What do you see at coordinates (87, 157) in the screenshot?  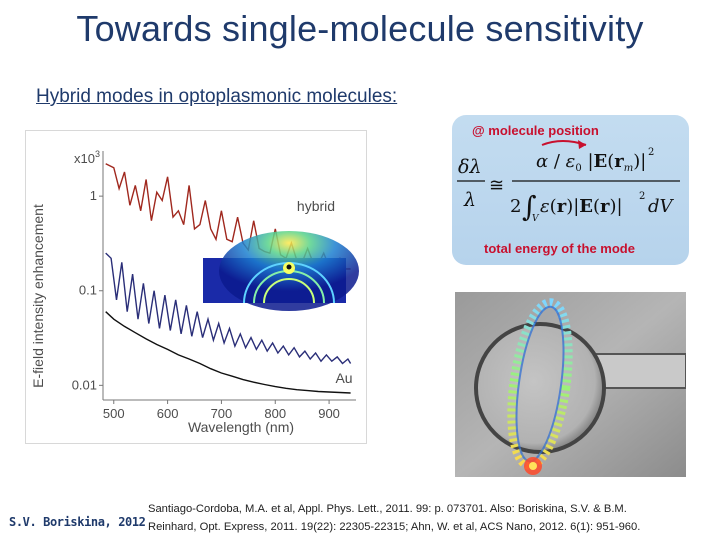 I see `y-multiplier: x103` at bounding box center [87, 157].